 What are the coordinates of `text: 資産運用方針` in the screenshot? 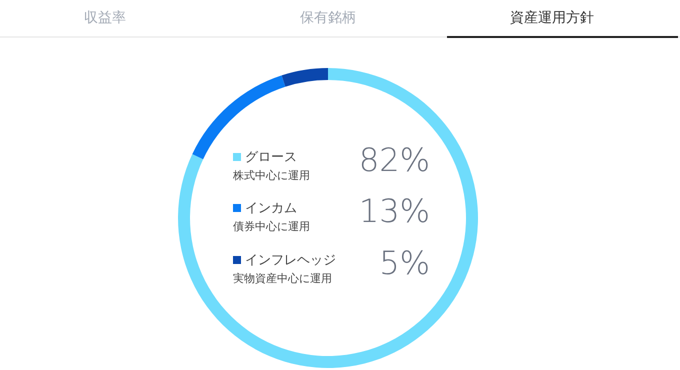 It's located at (552, 18).